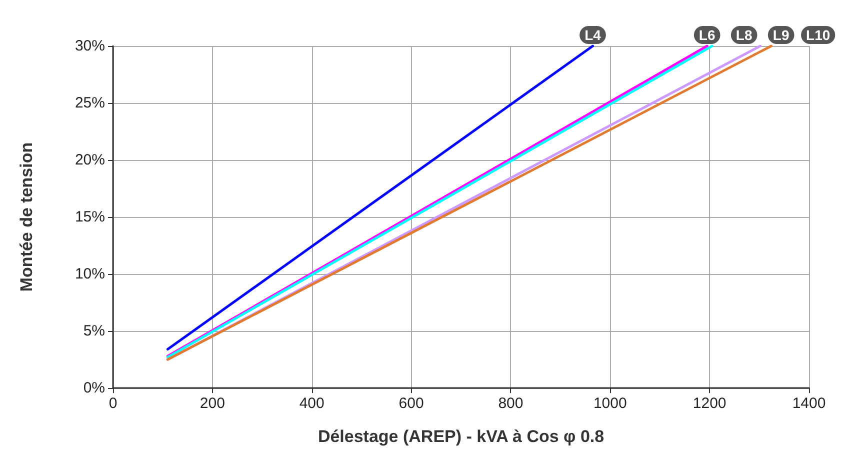  I want to click on y-tick-label: 30%, so click(89, 46).